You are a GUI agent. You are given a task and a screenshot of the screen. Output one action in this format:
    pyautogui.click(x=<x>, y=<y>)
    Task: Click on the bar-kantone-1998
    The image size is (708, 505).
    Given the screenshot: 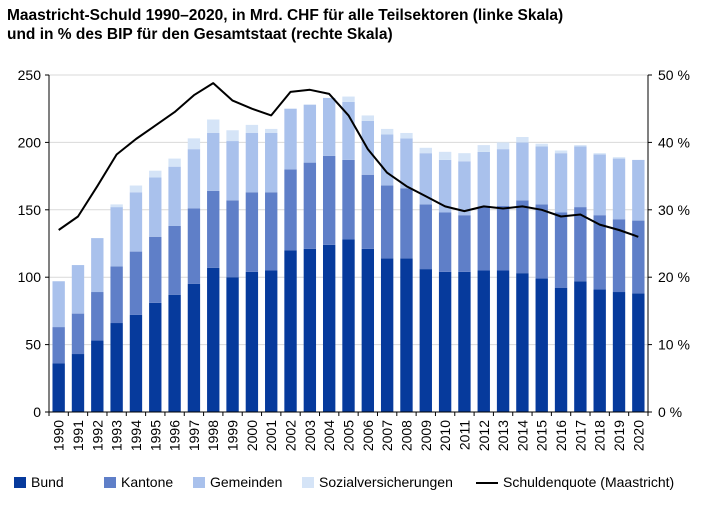 What is the action you would take?
    pyautogui.click(x=213, y=229)
    